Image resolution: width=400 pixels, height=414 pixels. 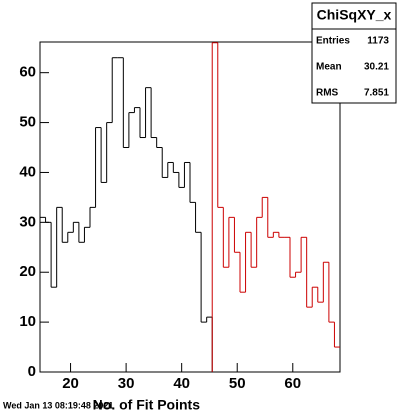 What do you see at coordinates (27, 171) in the screenshot?
I see `y-tick-label: 40` at bounding box center [27, 171].